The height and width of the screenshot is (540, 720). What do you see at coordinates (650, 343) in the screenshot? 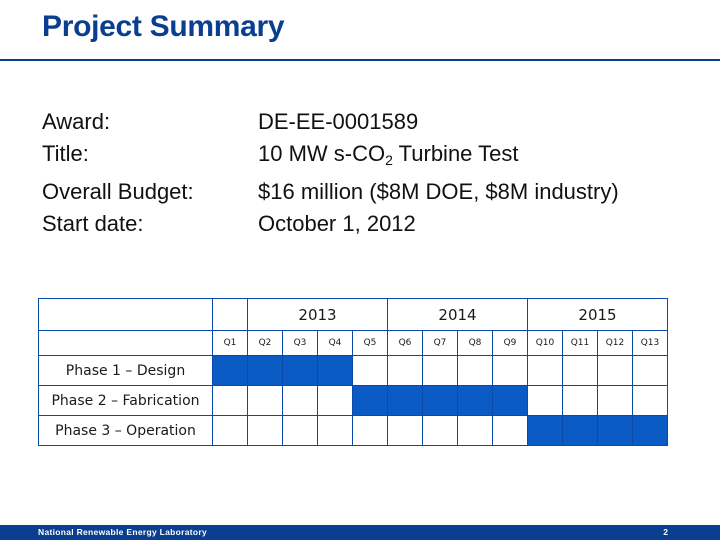
I see `quarter-header: Q13` at bounding box center [650, 343].